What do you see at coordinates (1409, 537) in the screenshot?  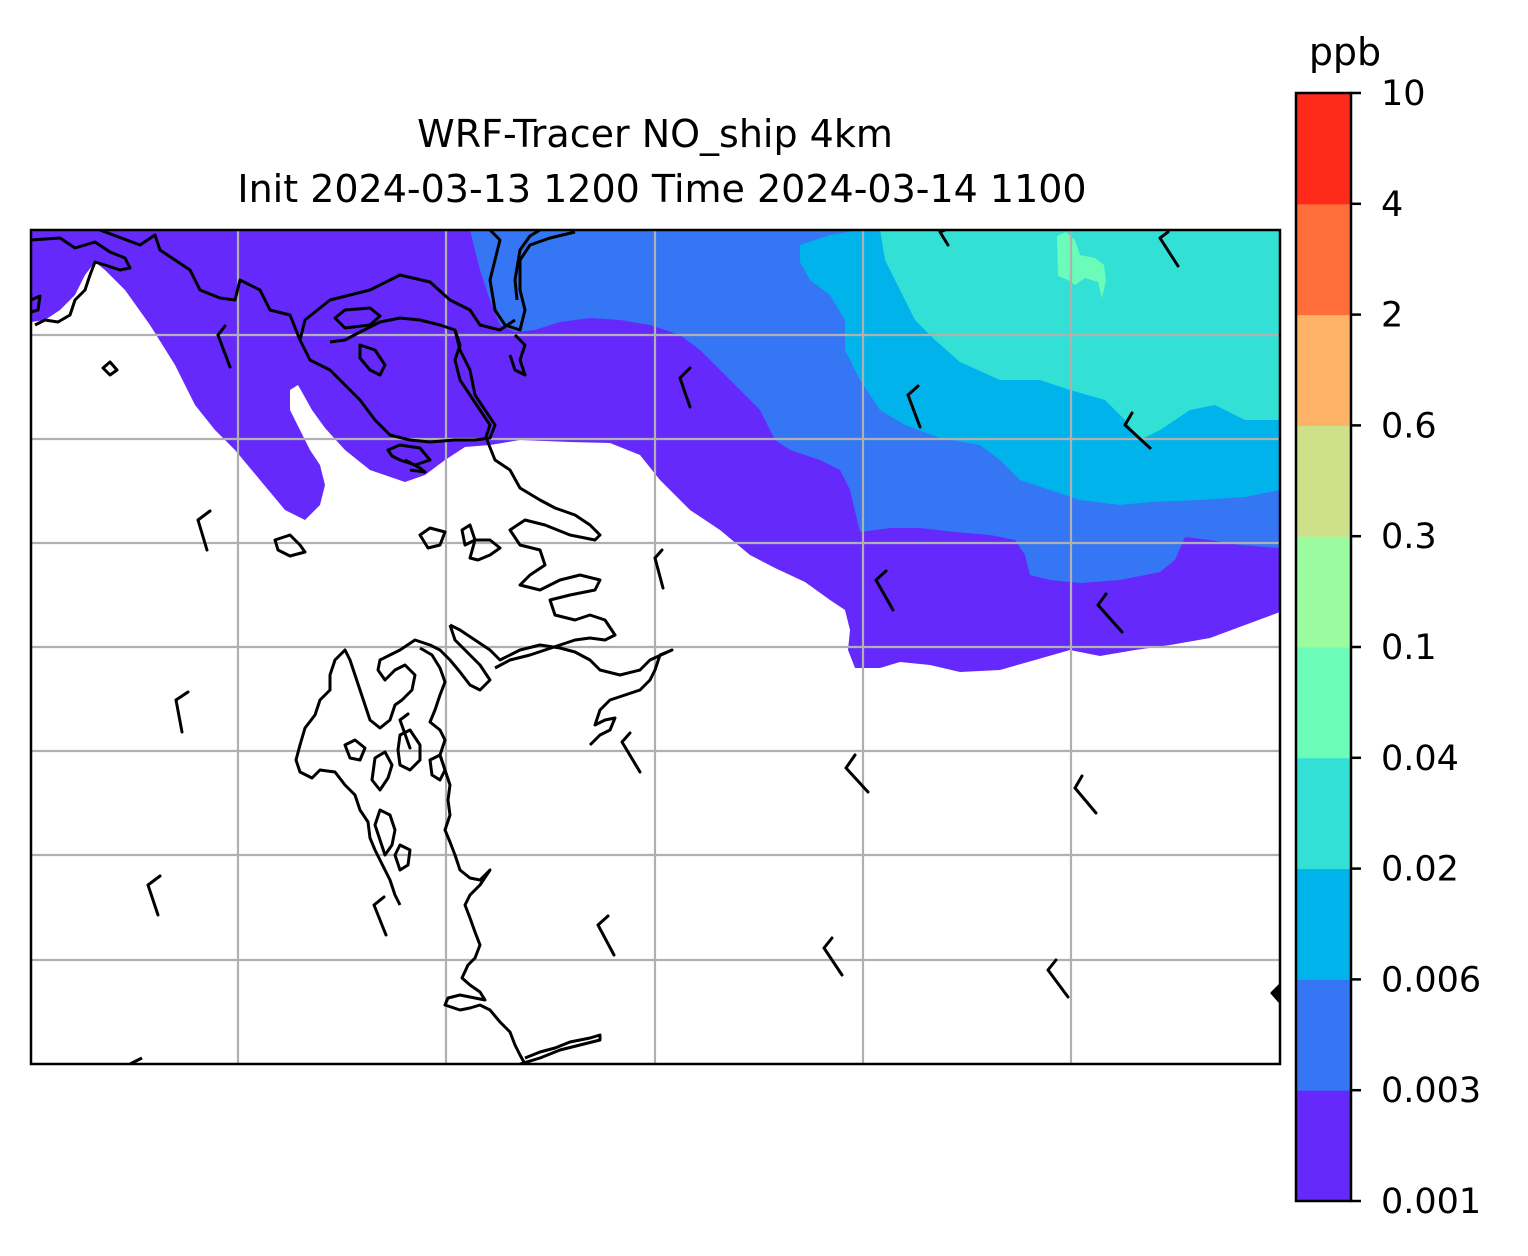 I see `colorbar-tick-label: 0.3` at bounding box center [1409, 537].